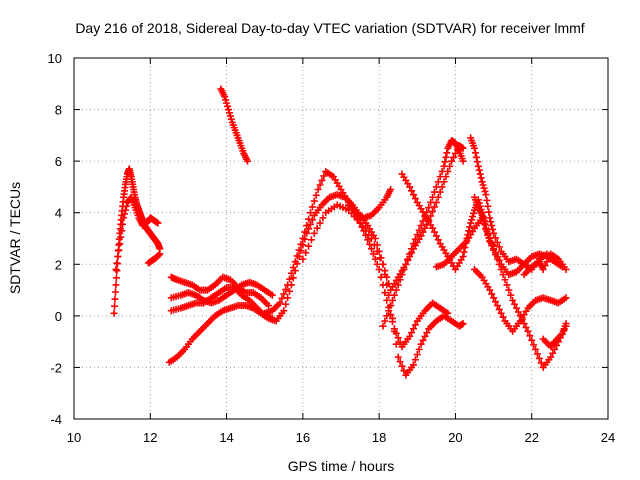  Describe the element at coordinates (423, 233) in the screenshot. I see `series-seg12` at that location.